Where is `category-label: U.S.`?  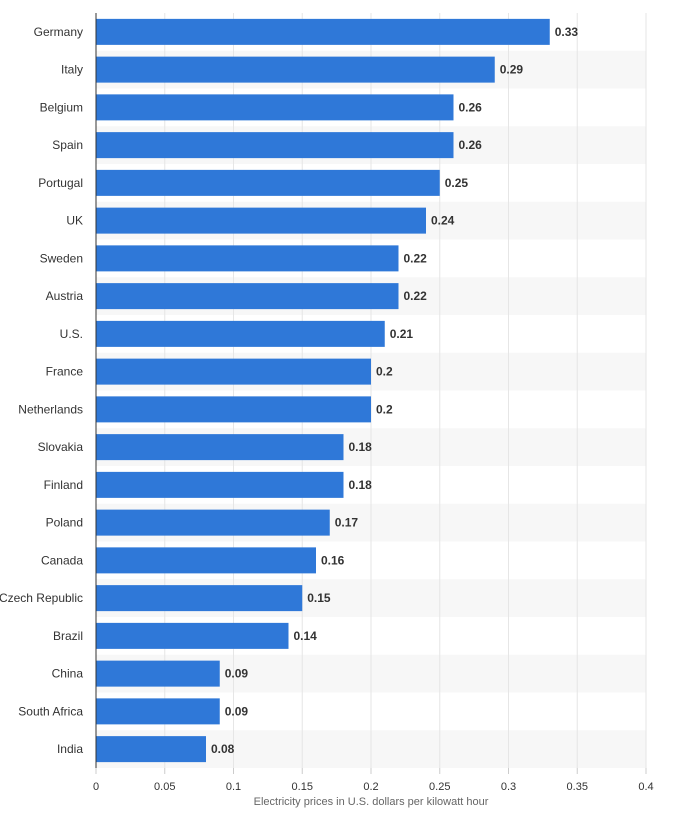 category-label: U.S. is located at coordinates (71, 334).